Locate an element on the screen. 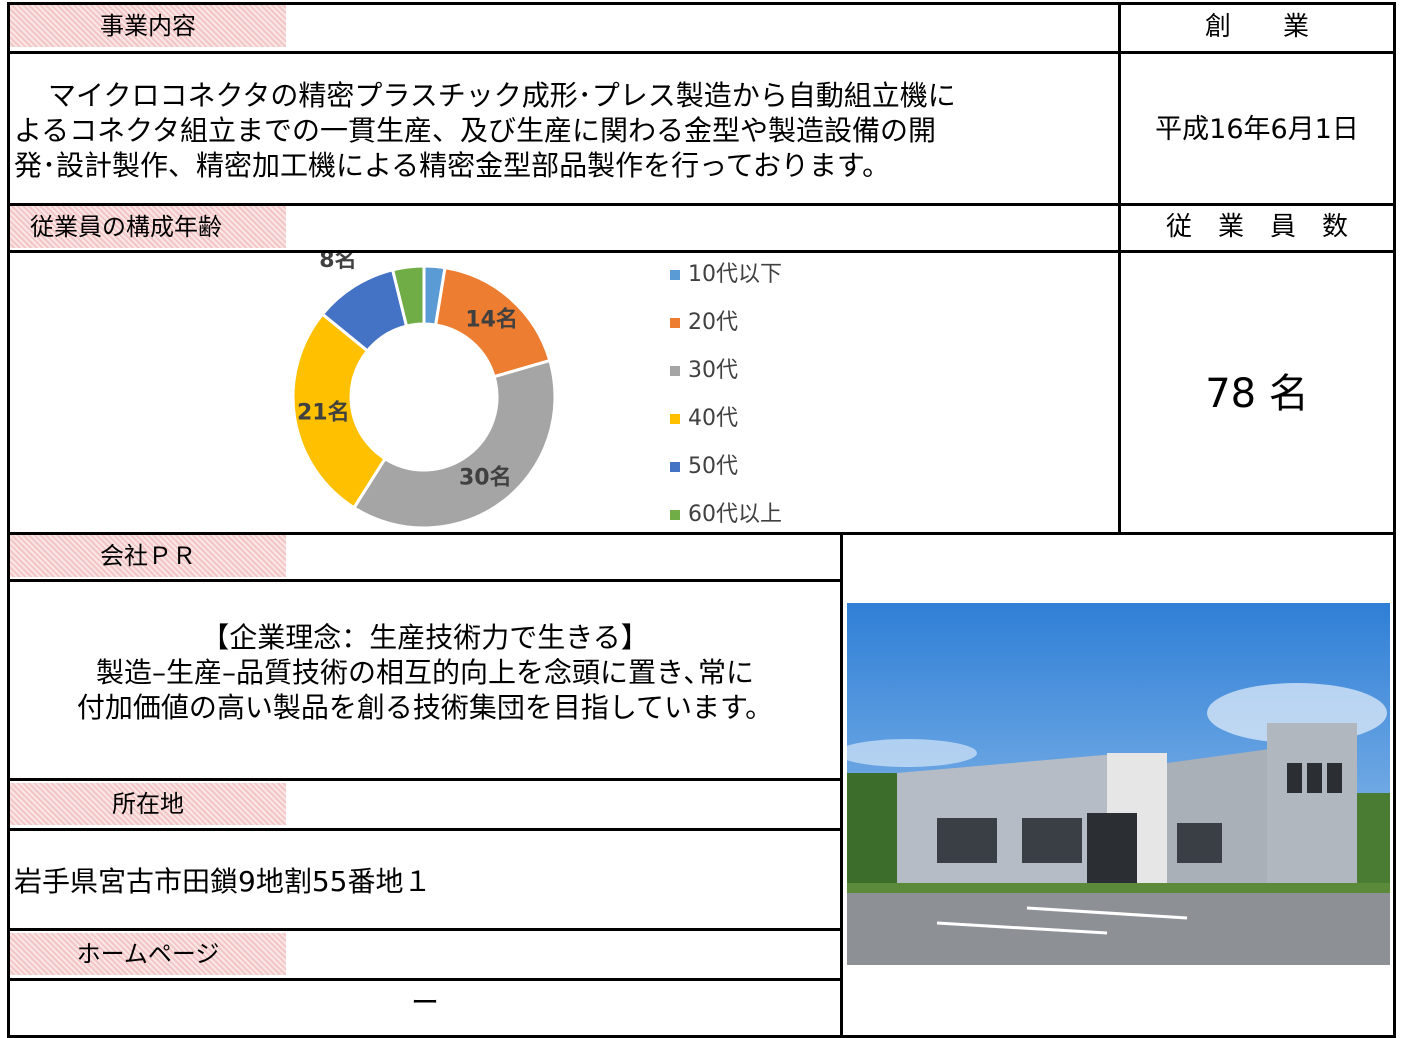 This screenshot has height=1038, width=1401. legend-label: 40代 is located at coordinates (713, 418).